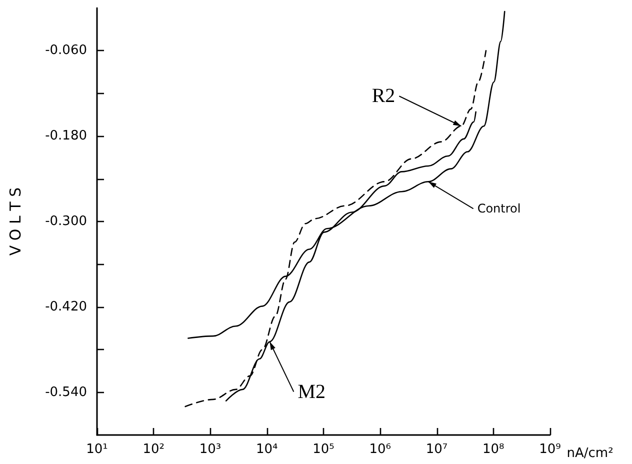 This screenshot has height=464, width=632. Describe the element at coordinates (380, 449) in the screenshot. I see `x-tick-label: 10⁶` at that location.